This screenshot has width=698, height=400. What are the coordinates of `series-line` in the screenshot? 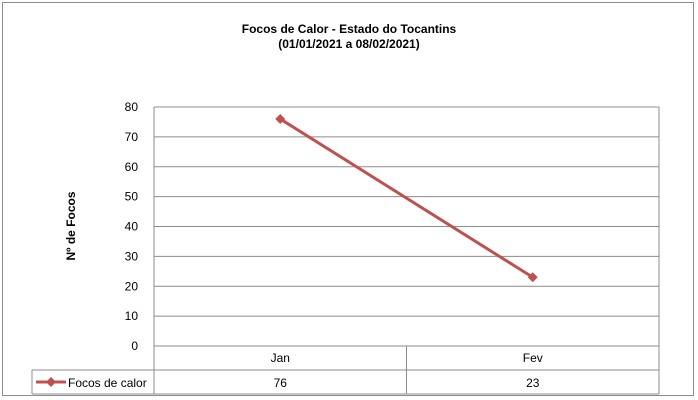 It's located at (406, 198).